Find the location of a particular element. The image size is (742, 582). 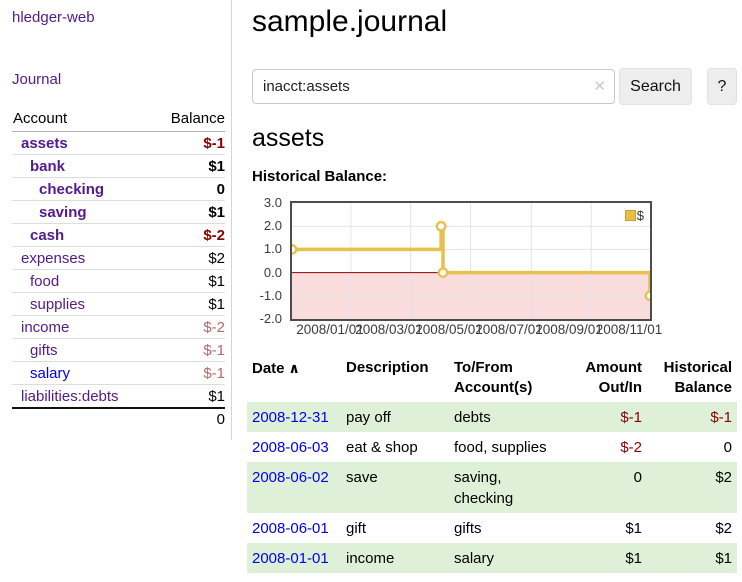

search-button: Search is located at coordinates (655, 86).